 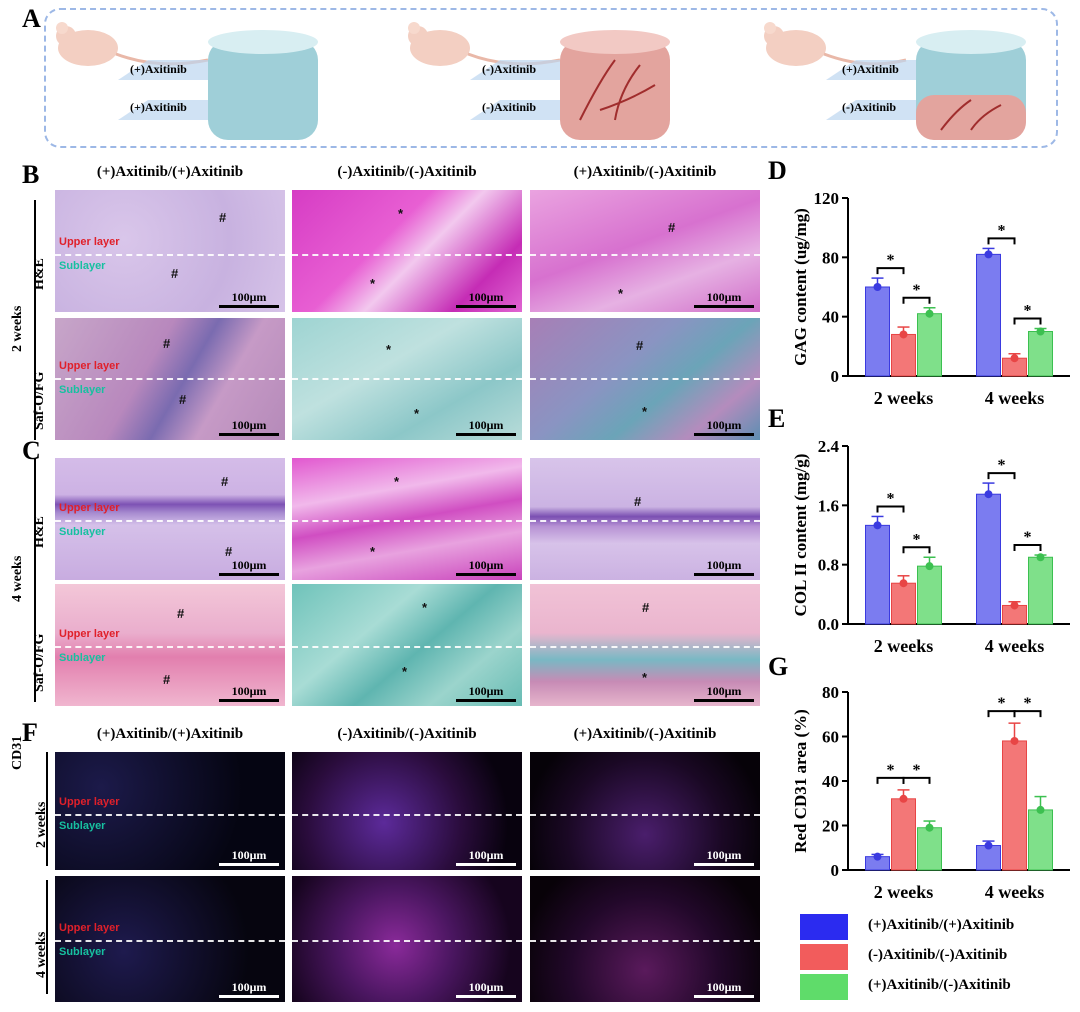 What do you see at coordinates (830, 692) in the screenshot?
I see `y-tick-label: 80` at bounding box center [830, 692].